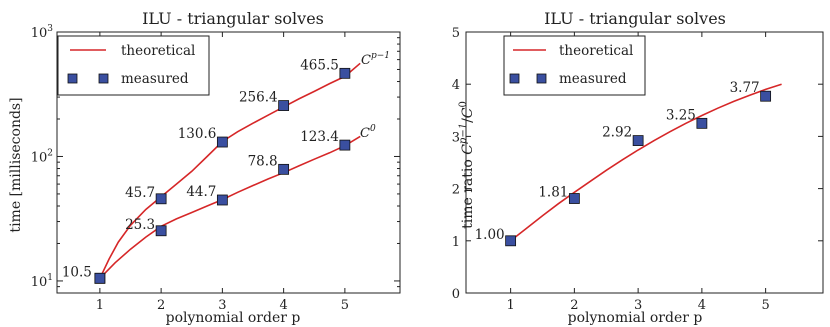 This screenshot has width=830, height=327. What do you see at coordinates (230, 207) in the screenshot?
I see `theoretical-curve` at bounding box center [230, 207].